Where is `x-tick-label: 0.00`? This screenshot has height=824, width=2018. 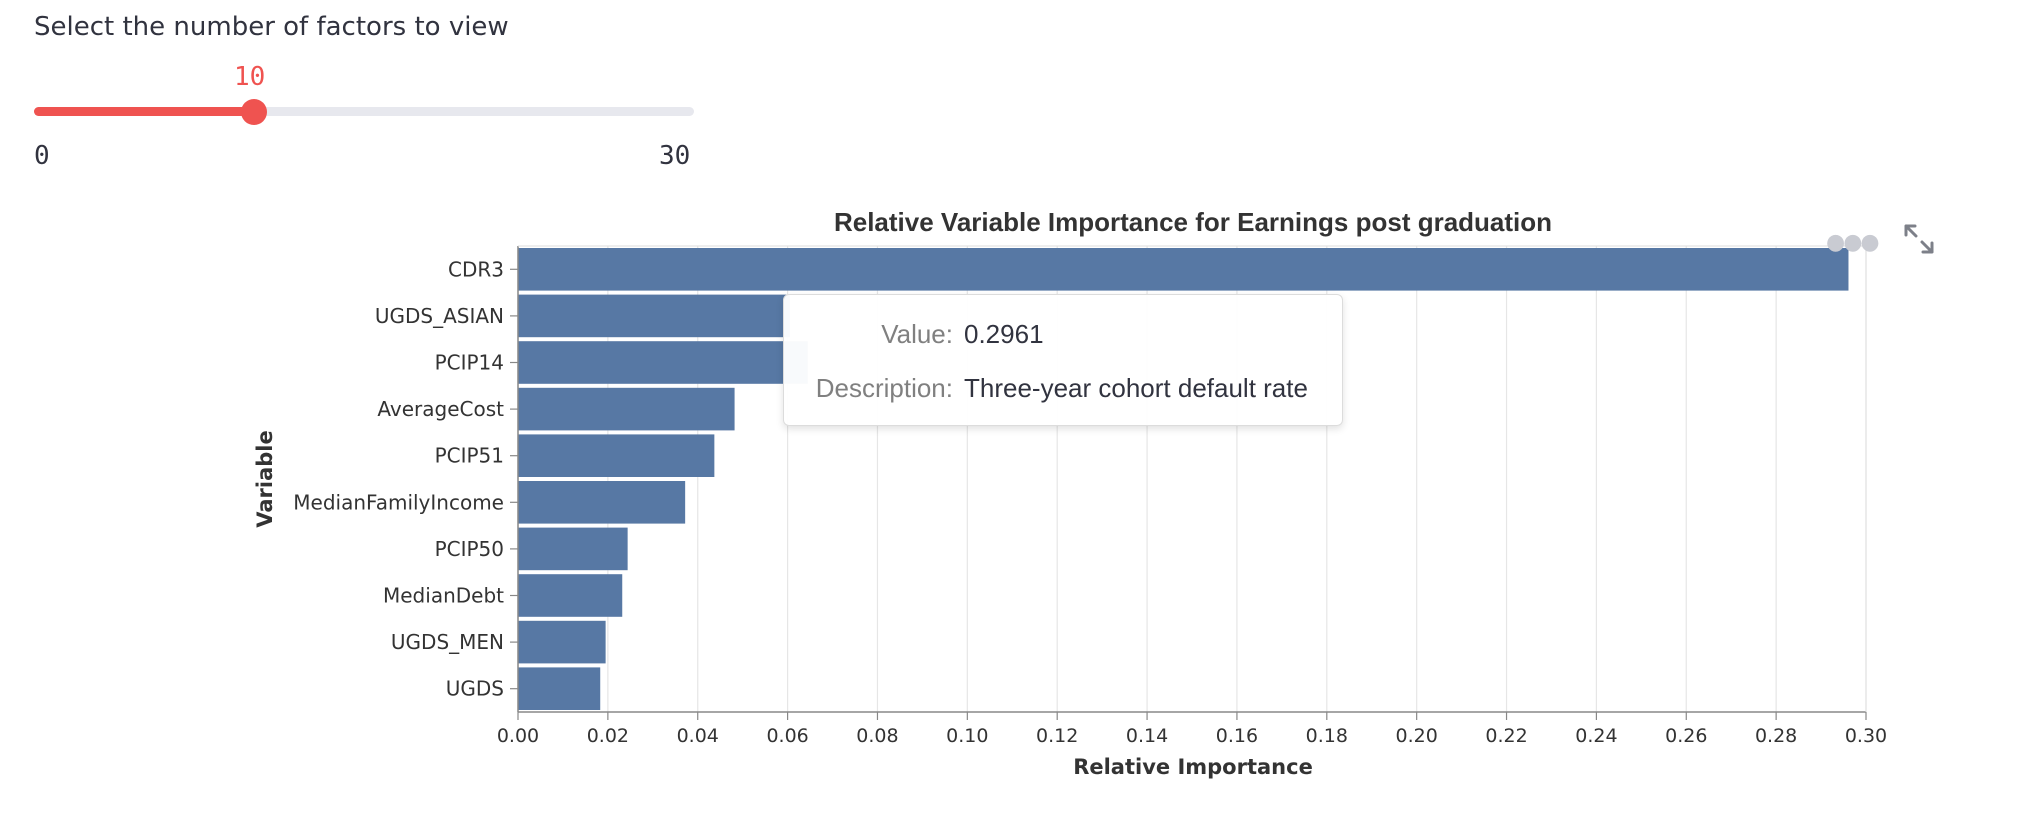
x-tick-label: 0.00 is located at coordinates (518, 736).